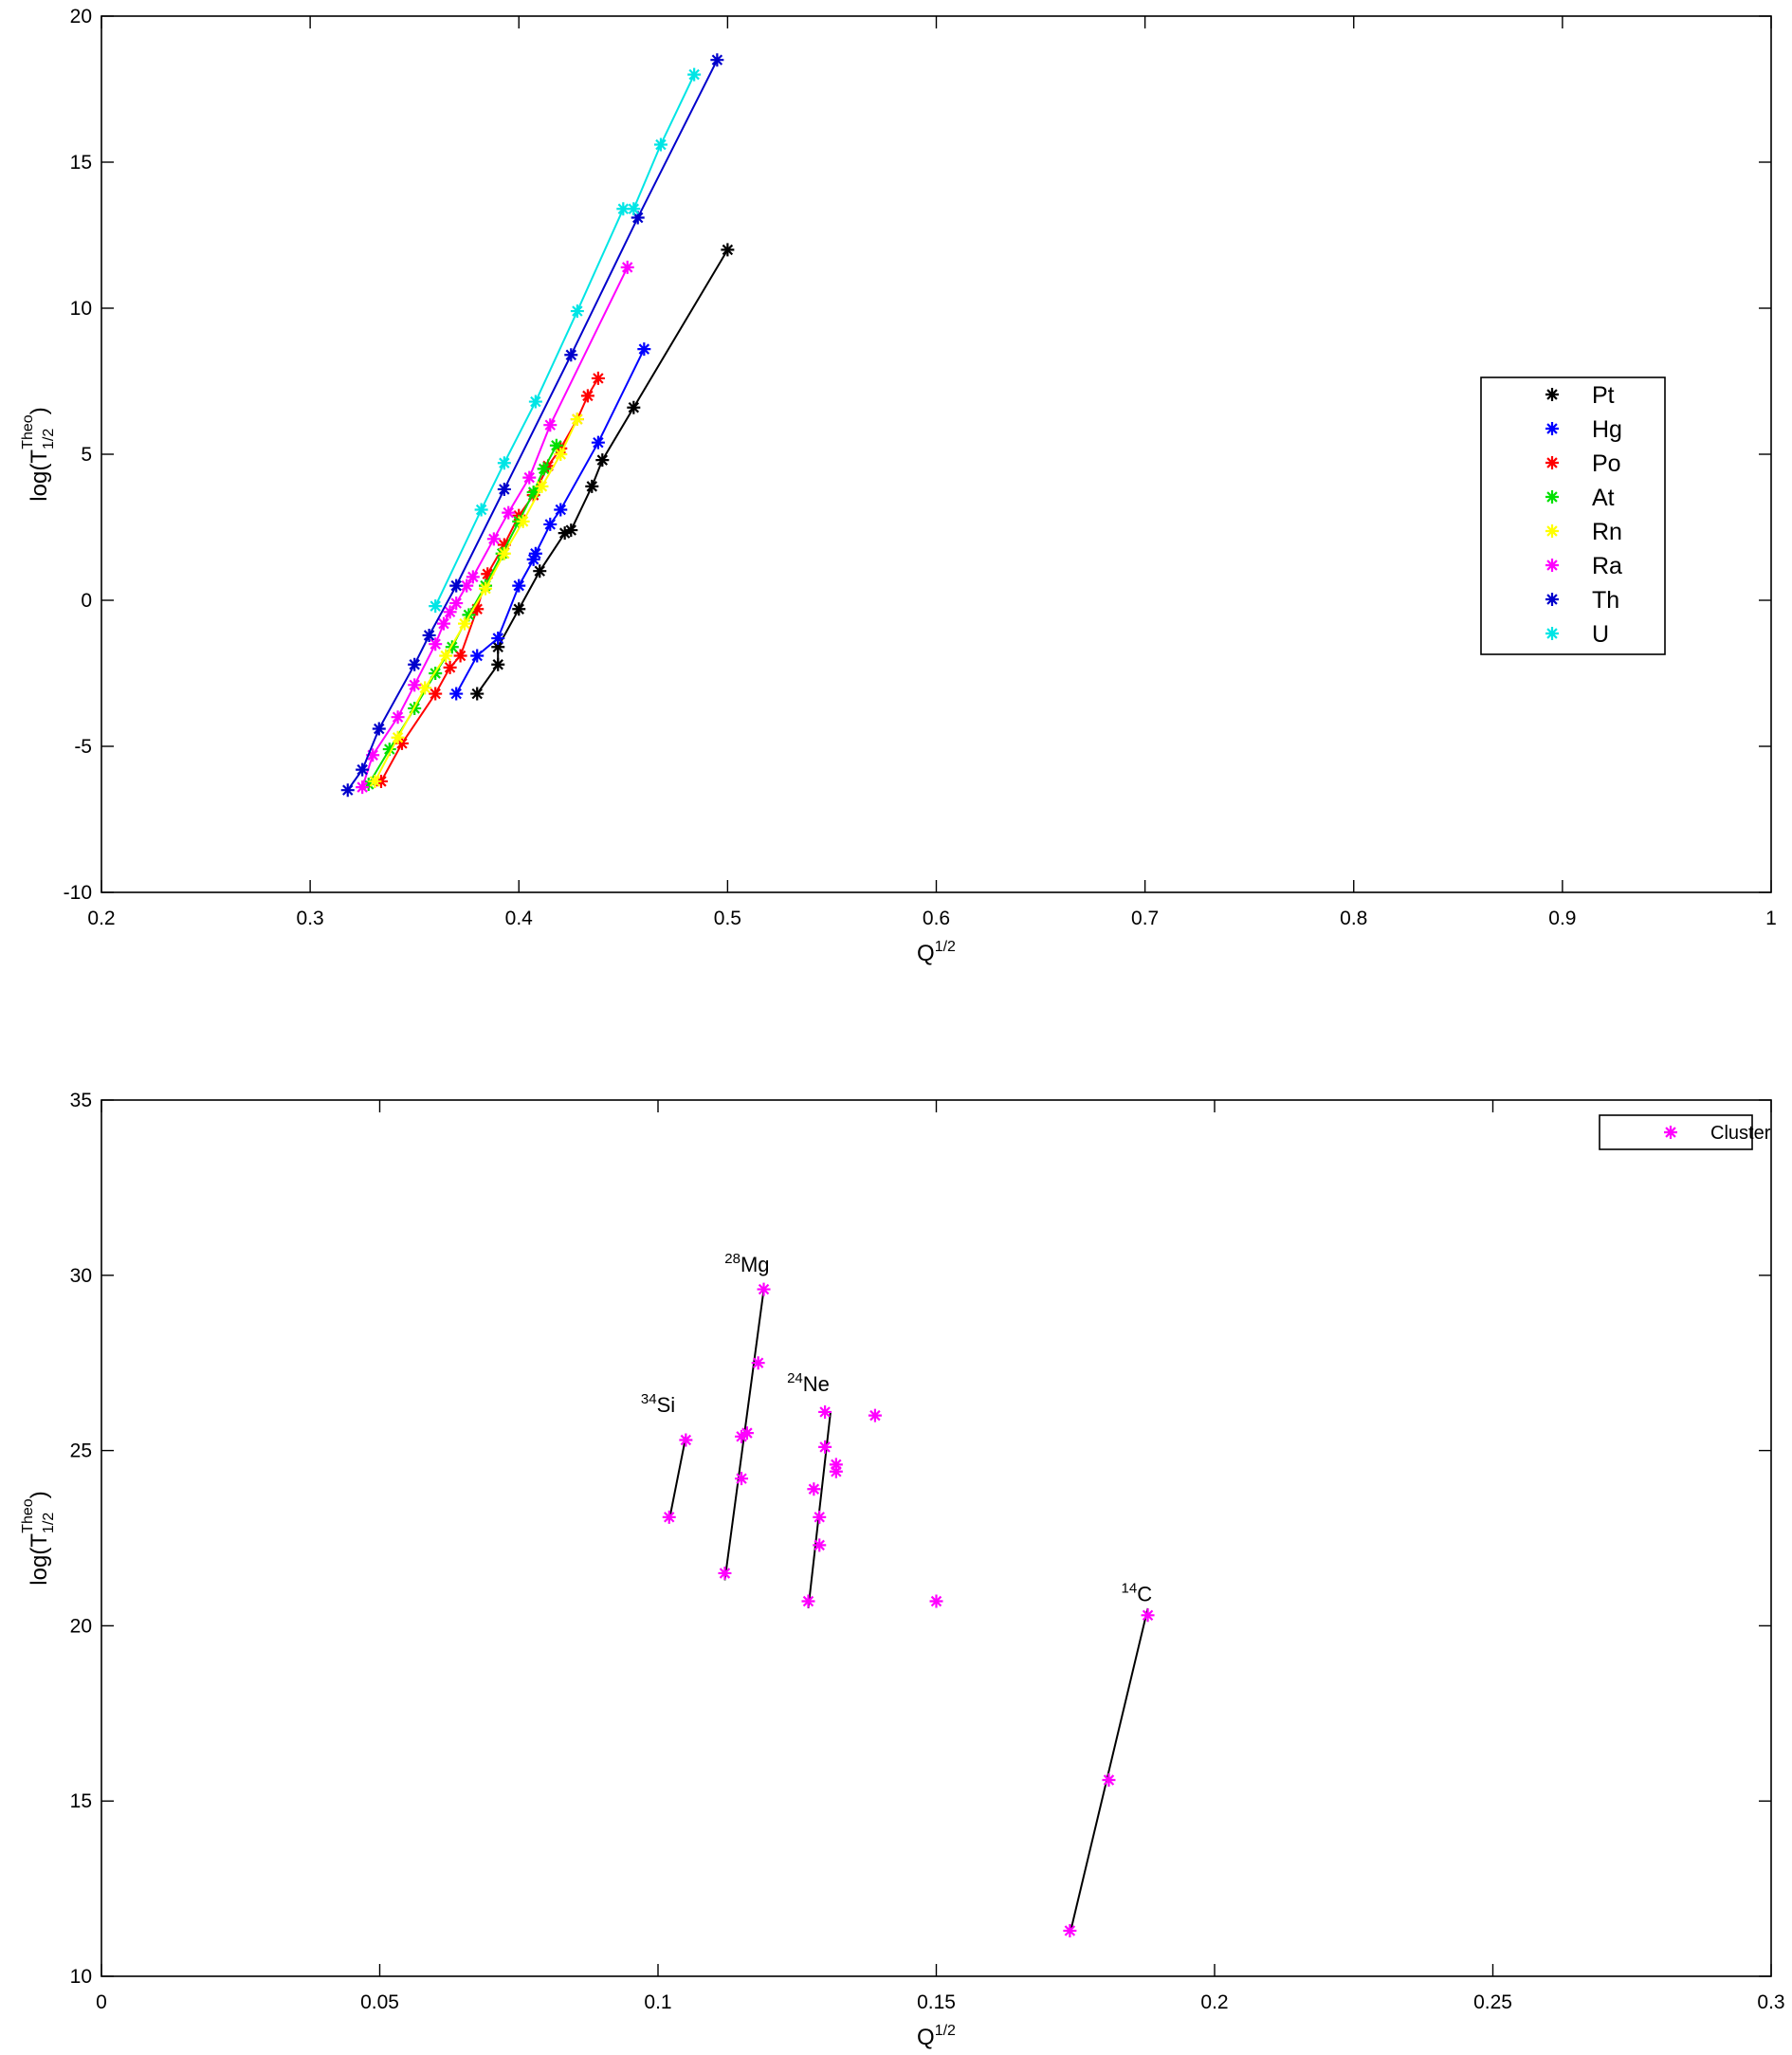 This screenshot has width=1792, height=2055. I want to click on alpha-series-pt, so click(602, 472).